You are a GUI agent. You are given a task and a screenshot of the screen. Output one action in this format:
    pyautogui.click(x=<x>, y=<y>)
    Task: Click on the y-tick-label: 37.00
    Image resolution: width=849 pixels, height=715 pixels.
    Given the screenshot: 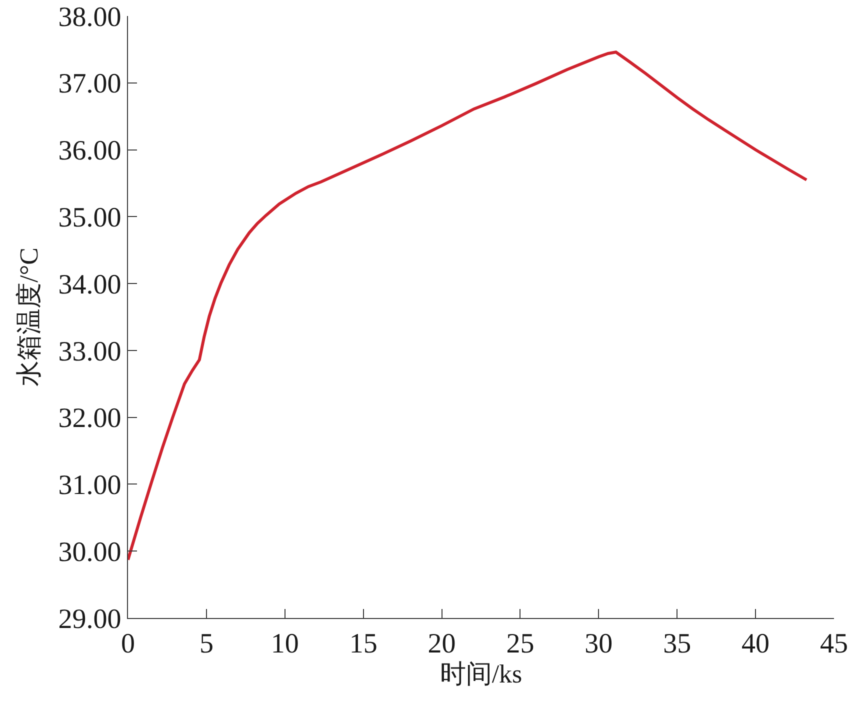 What is the action you would take?
    pyautogui.click(x=90, y=84)
    